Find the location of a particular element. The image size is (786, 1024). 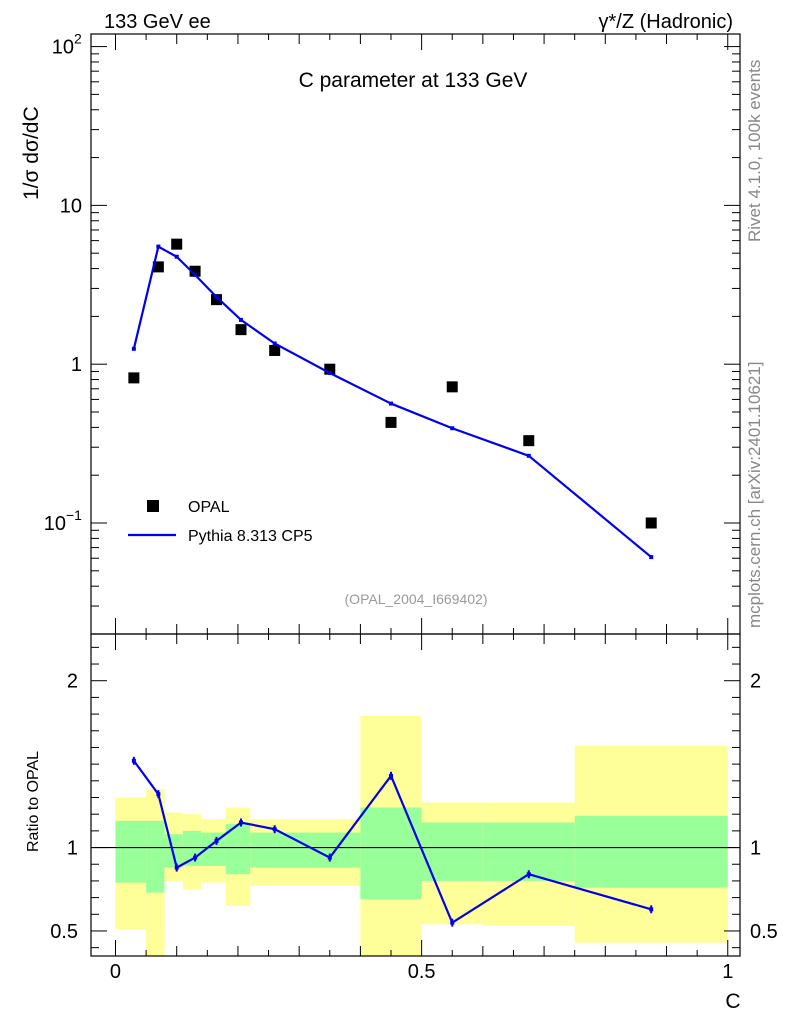

x-tick-label: 0.5 is located at coordinates (422, 972).